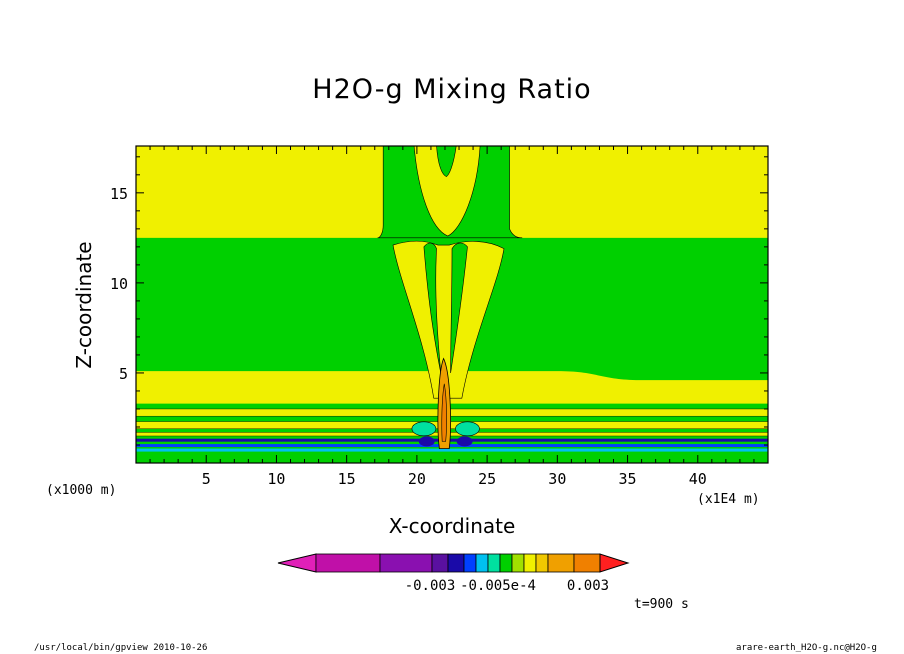  Describe the element at coordinates (452, 450) in the screenshot. I see `cyan-band` at that location.